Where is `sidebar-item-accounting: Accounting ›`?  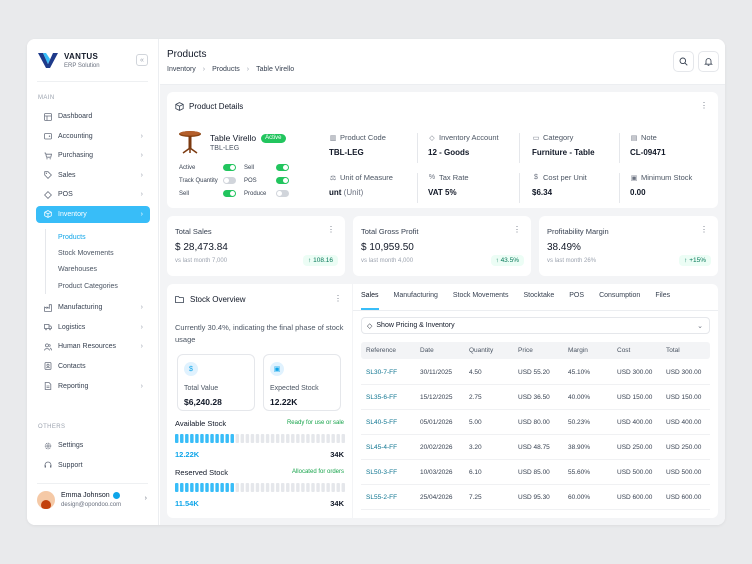
sidebar-item-accounting: Accounting › is located at coordinates (93, 136).